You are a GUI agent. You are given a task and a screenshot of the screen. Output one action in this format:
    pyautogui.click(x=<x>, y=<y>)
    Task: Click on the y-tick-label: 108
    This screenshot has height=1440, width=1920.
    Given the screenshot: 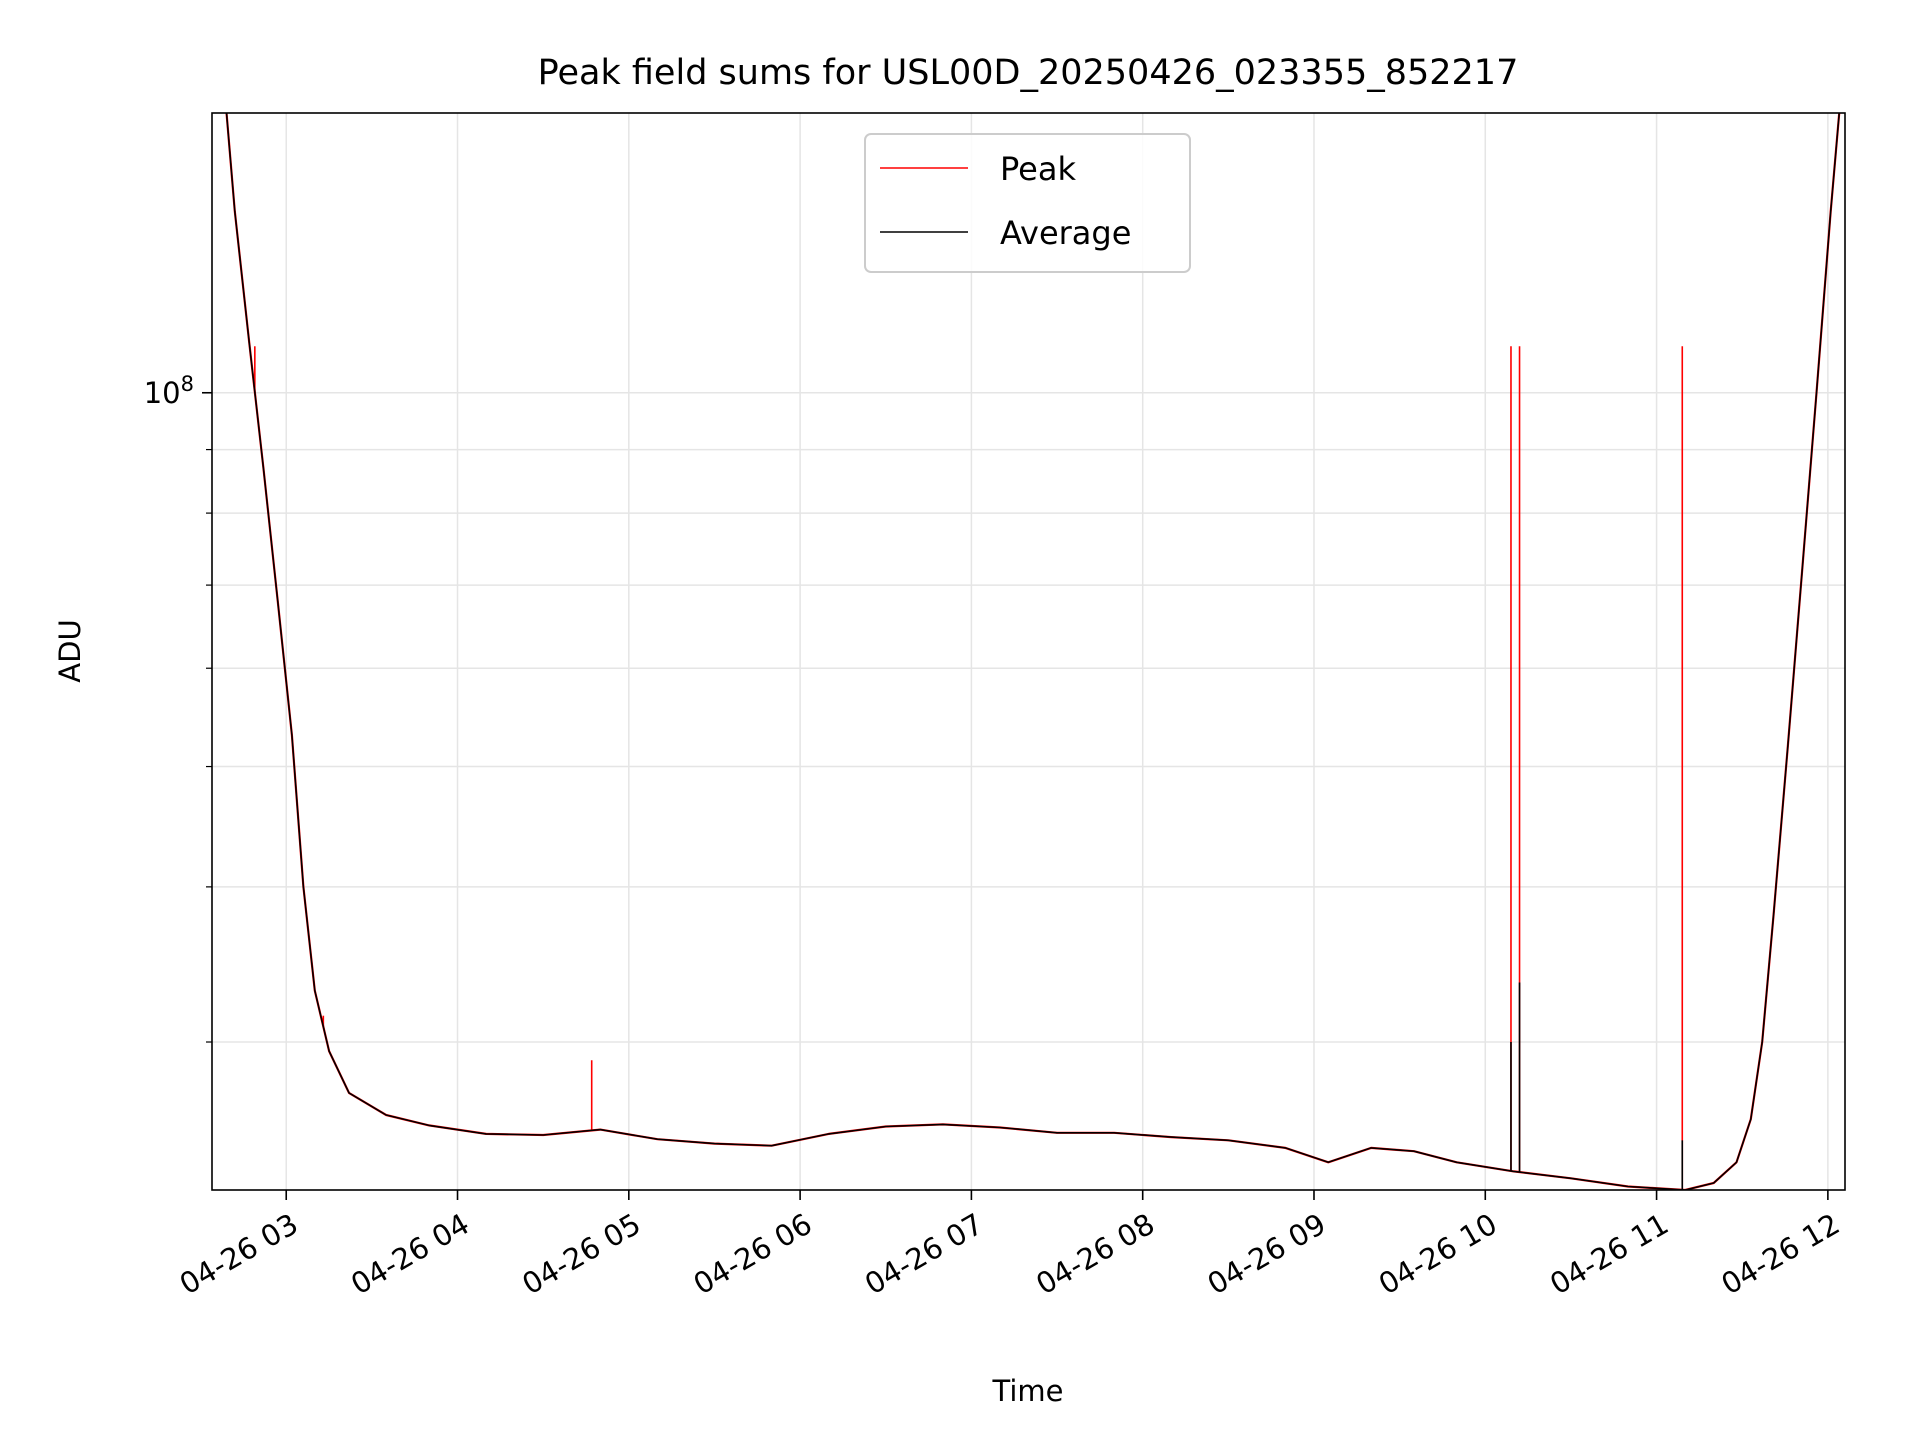 What is the action you would take?
    pyautogui.click(x=169, y=391)
    